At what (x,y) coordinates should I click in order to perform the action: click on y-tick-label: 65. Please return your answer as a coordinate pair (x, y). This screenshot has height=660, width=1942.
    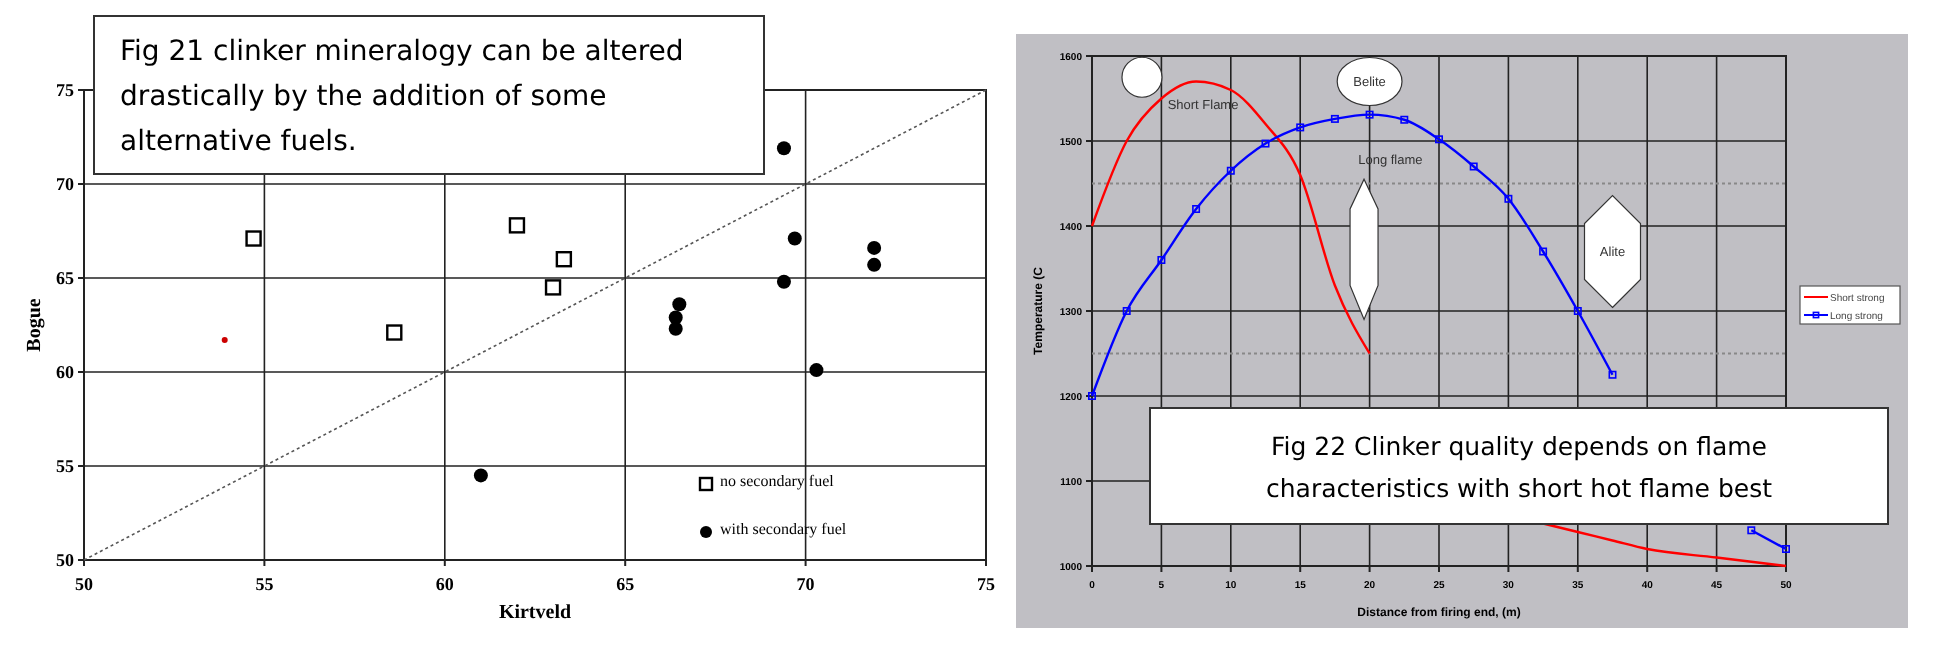
    Looking at the image, I should click on (65, 278).